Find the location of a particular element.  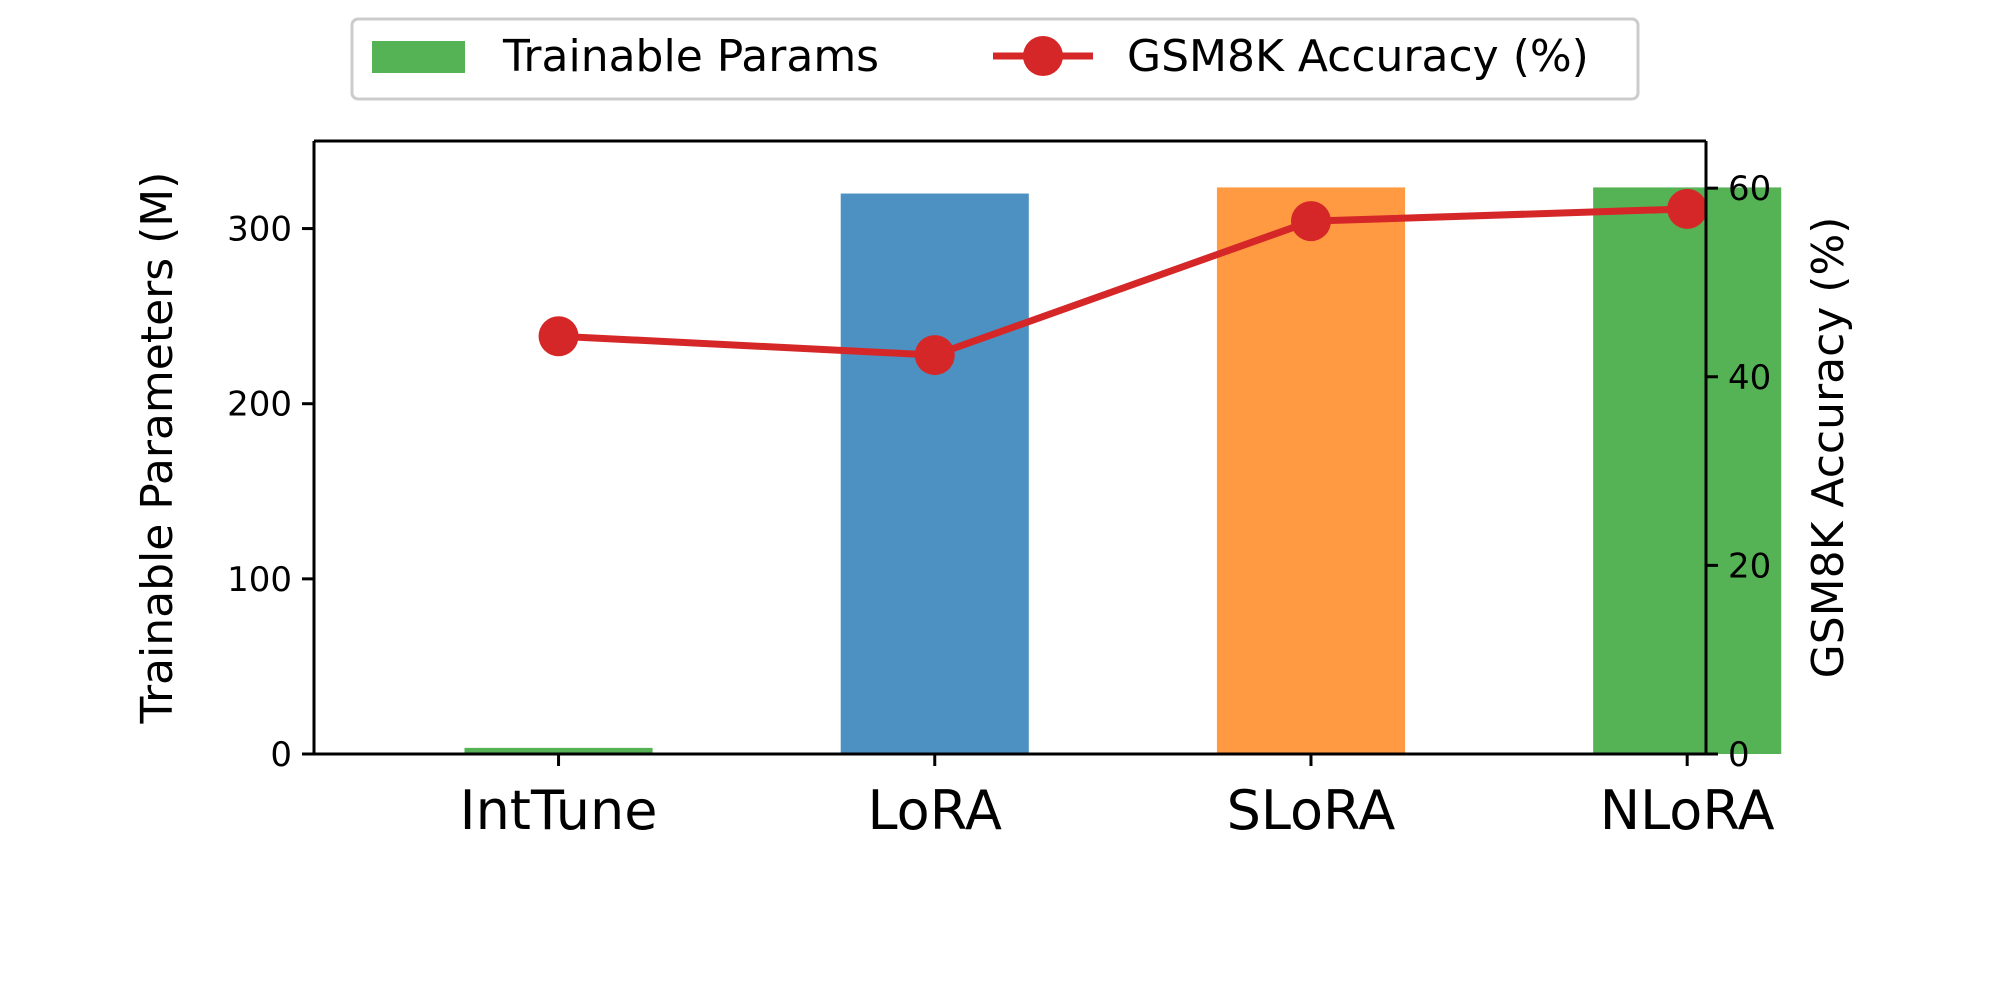

y-tick-label-right-60: 60 is located at coordinates (1749, 189).